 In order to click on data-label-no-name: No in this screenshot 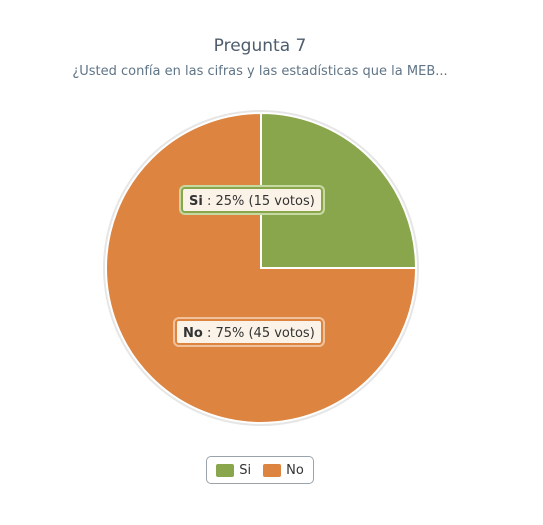, I will do `click(193, 333)`.